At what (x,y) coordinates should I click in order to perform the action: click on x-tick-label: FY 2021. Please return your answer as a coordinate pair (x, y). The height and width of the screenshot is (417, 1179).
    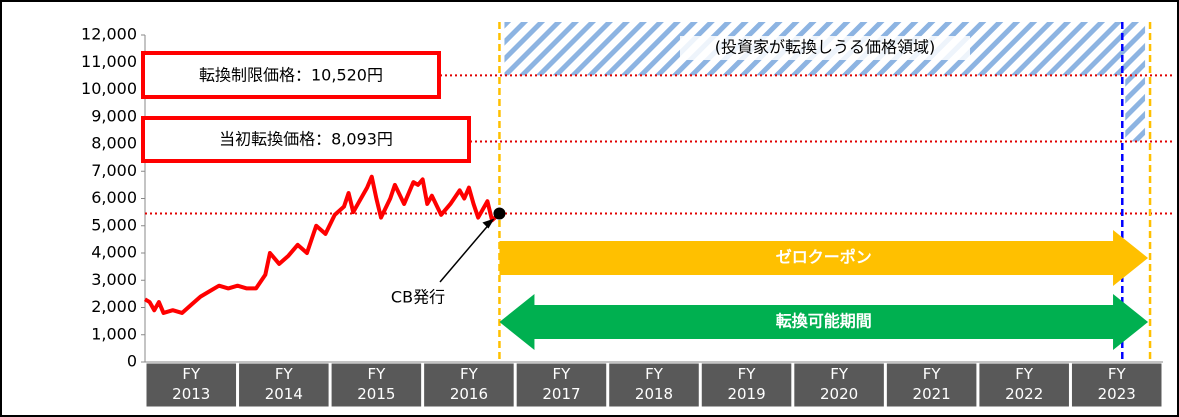
    Looking at the image, I should click on (932, 384).